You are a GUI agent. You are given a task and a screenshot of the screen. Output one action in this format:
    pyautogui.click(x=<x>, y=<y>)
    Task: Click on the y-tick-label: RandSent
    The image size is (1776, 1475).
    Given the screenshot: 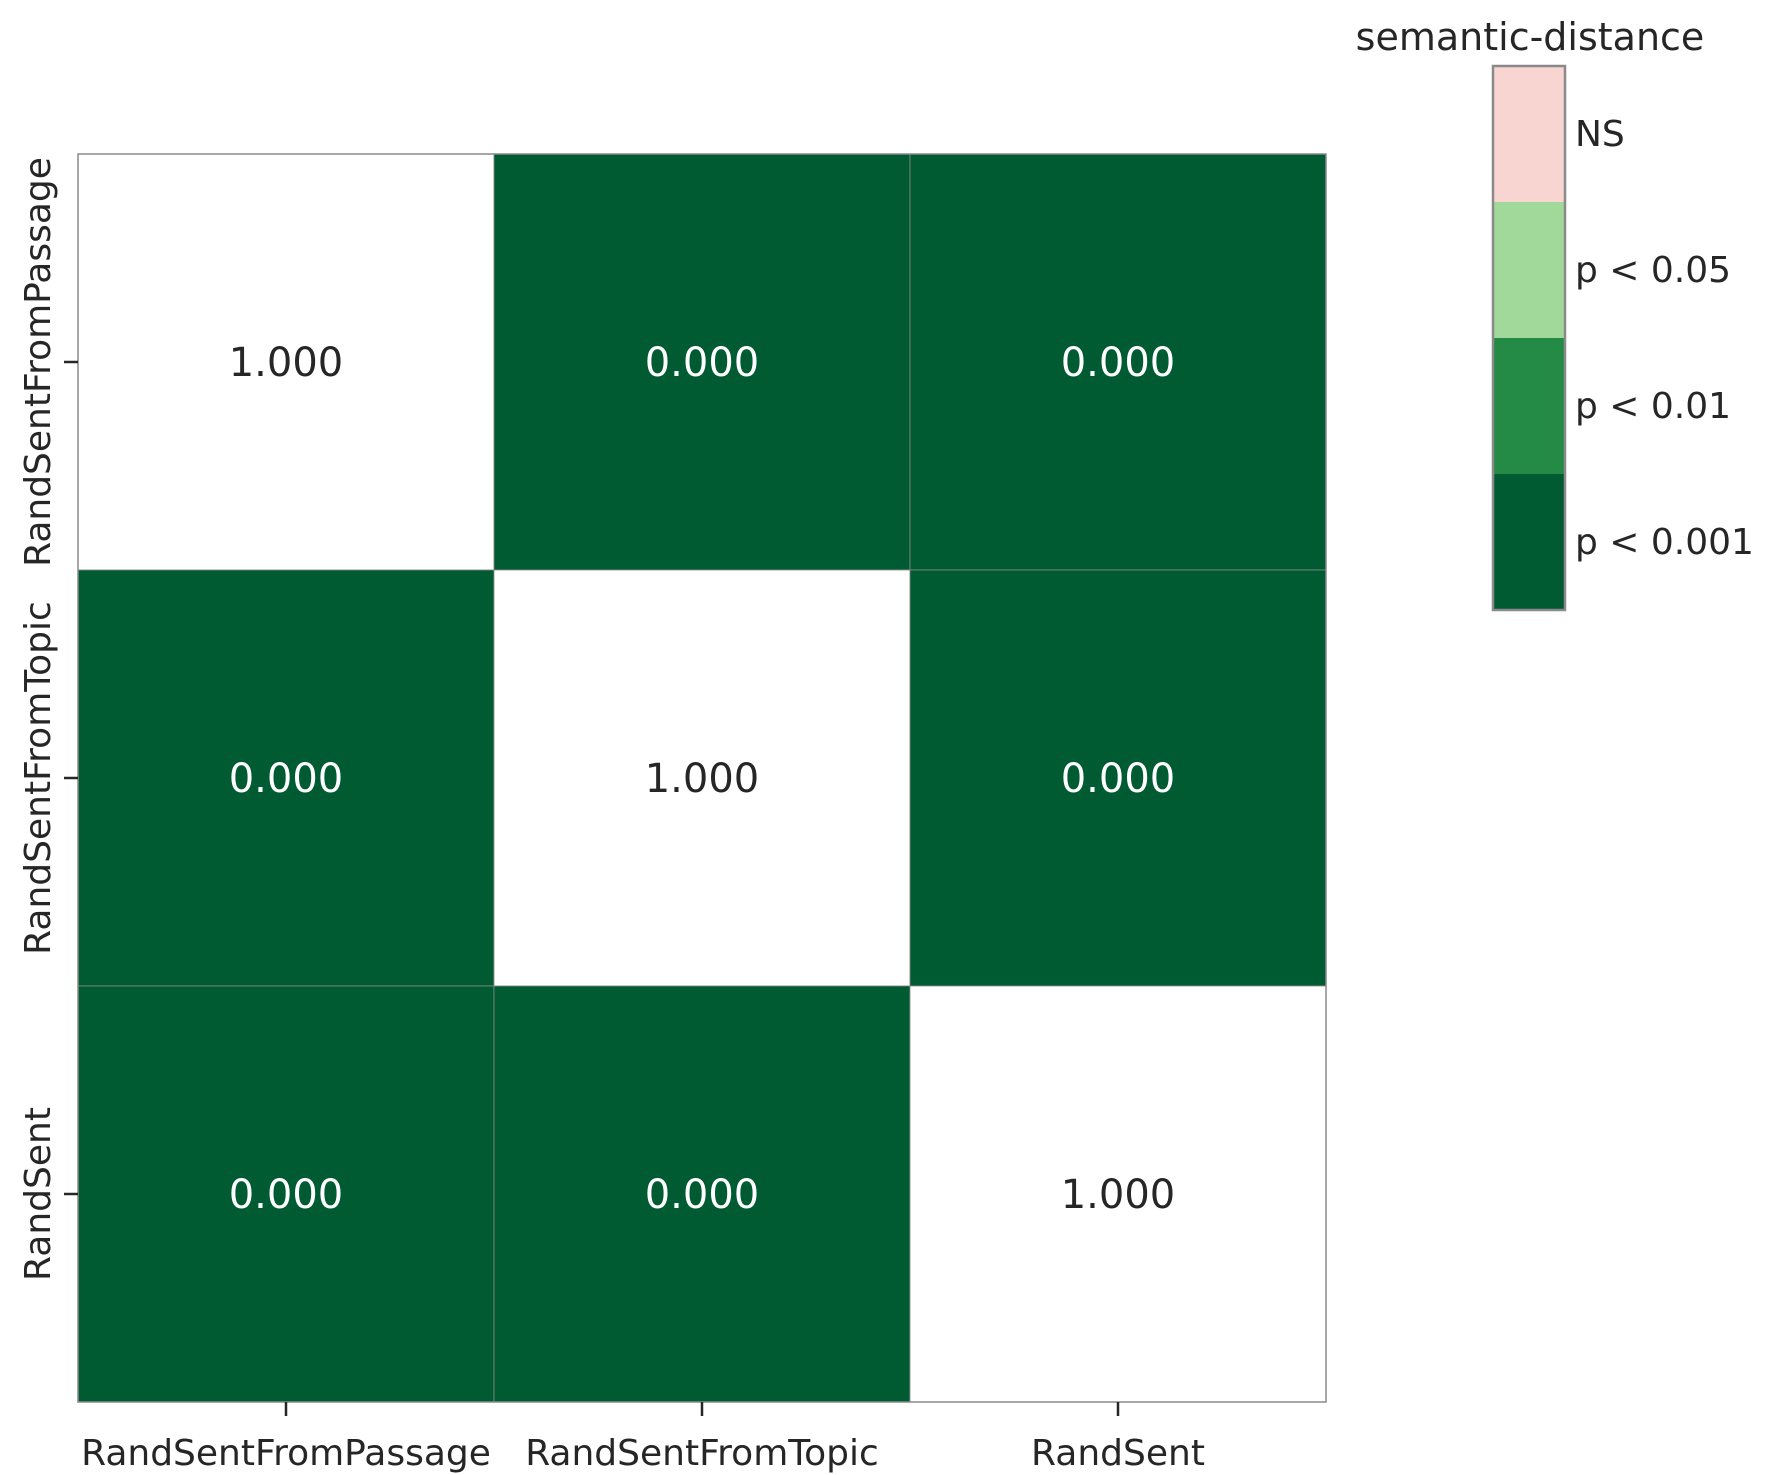 What is the action you would take?
    pyautogui.click(x=38, y=1194)
    